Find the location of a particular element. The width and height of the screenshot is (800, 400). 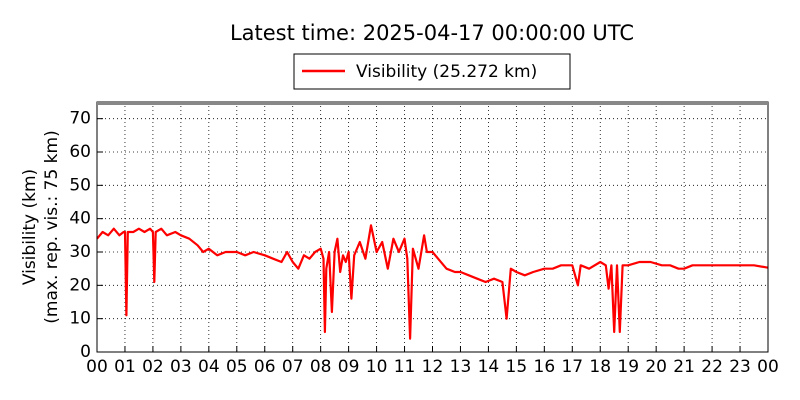

top-band is located at coordinates (432, 103).